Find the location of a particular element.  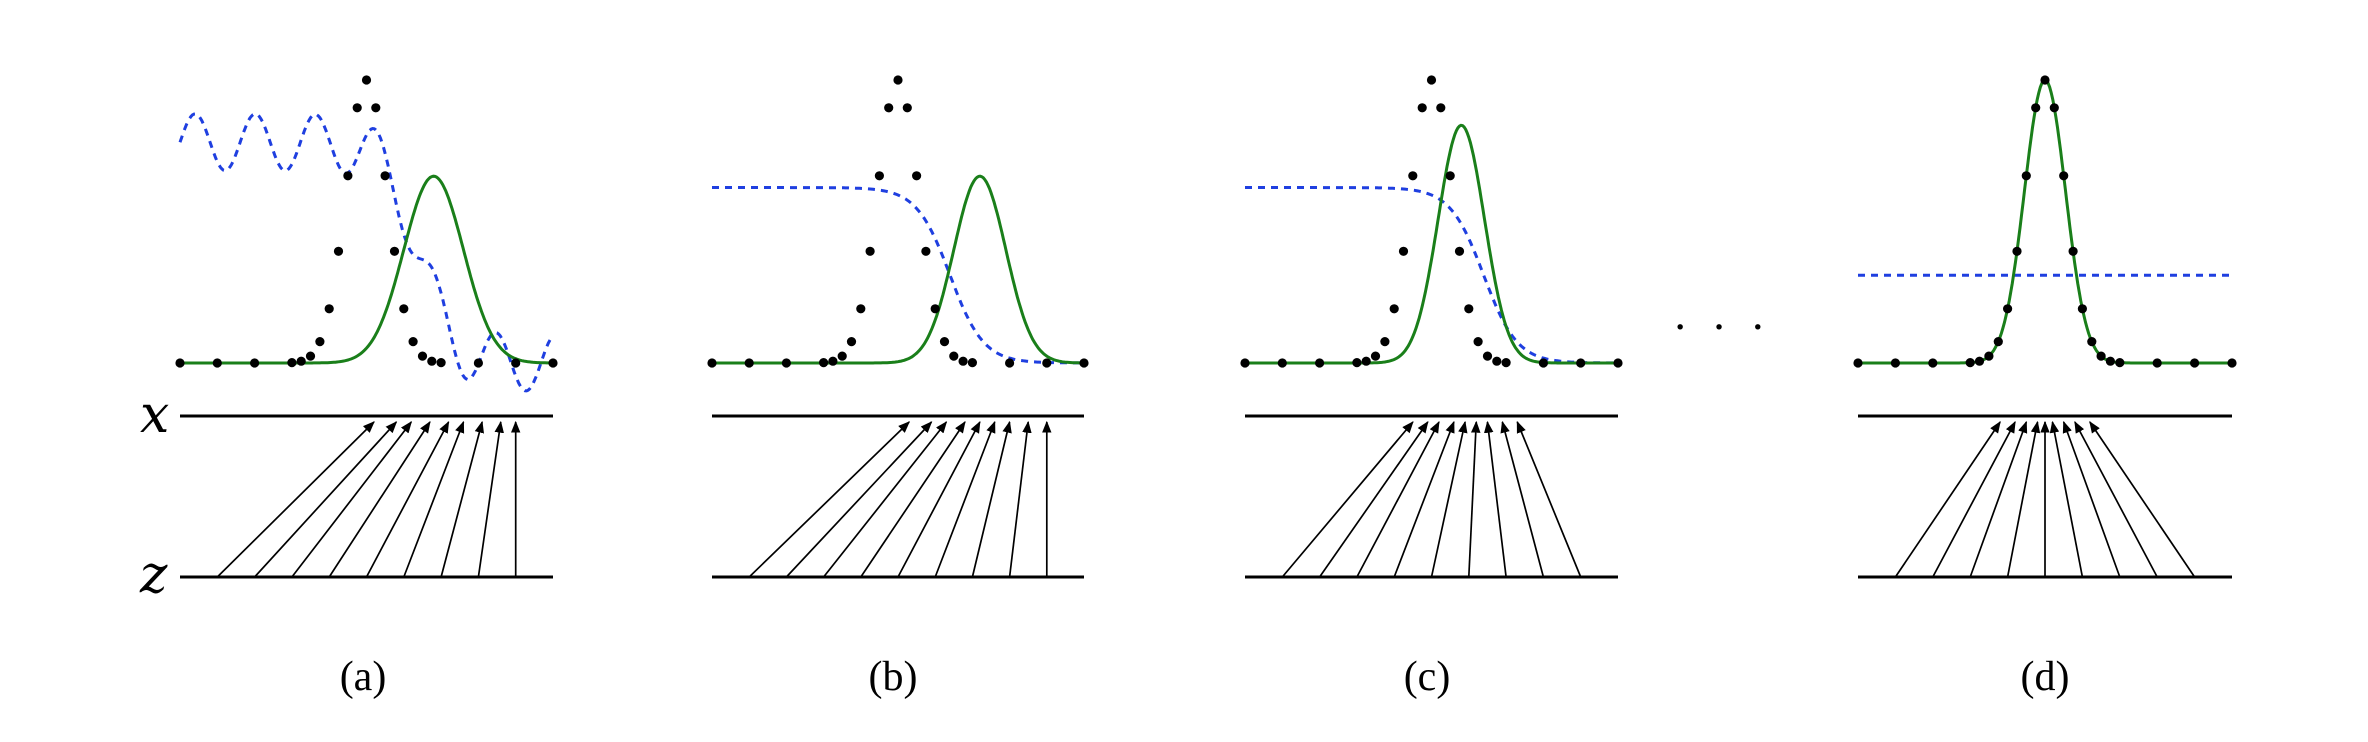

panel-c is located at coordinates (1431, 327).